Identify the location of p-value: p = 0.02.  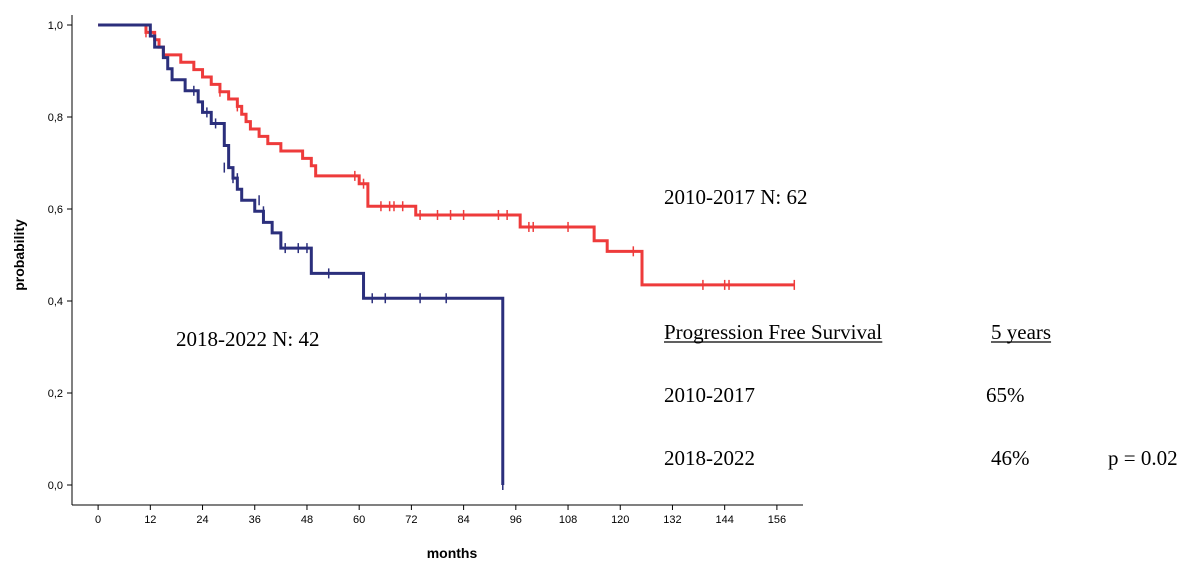
(1143, 458).